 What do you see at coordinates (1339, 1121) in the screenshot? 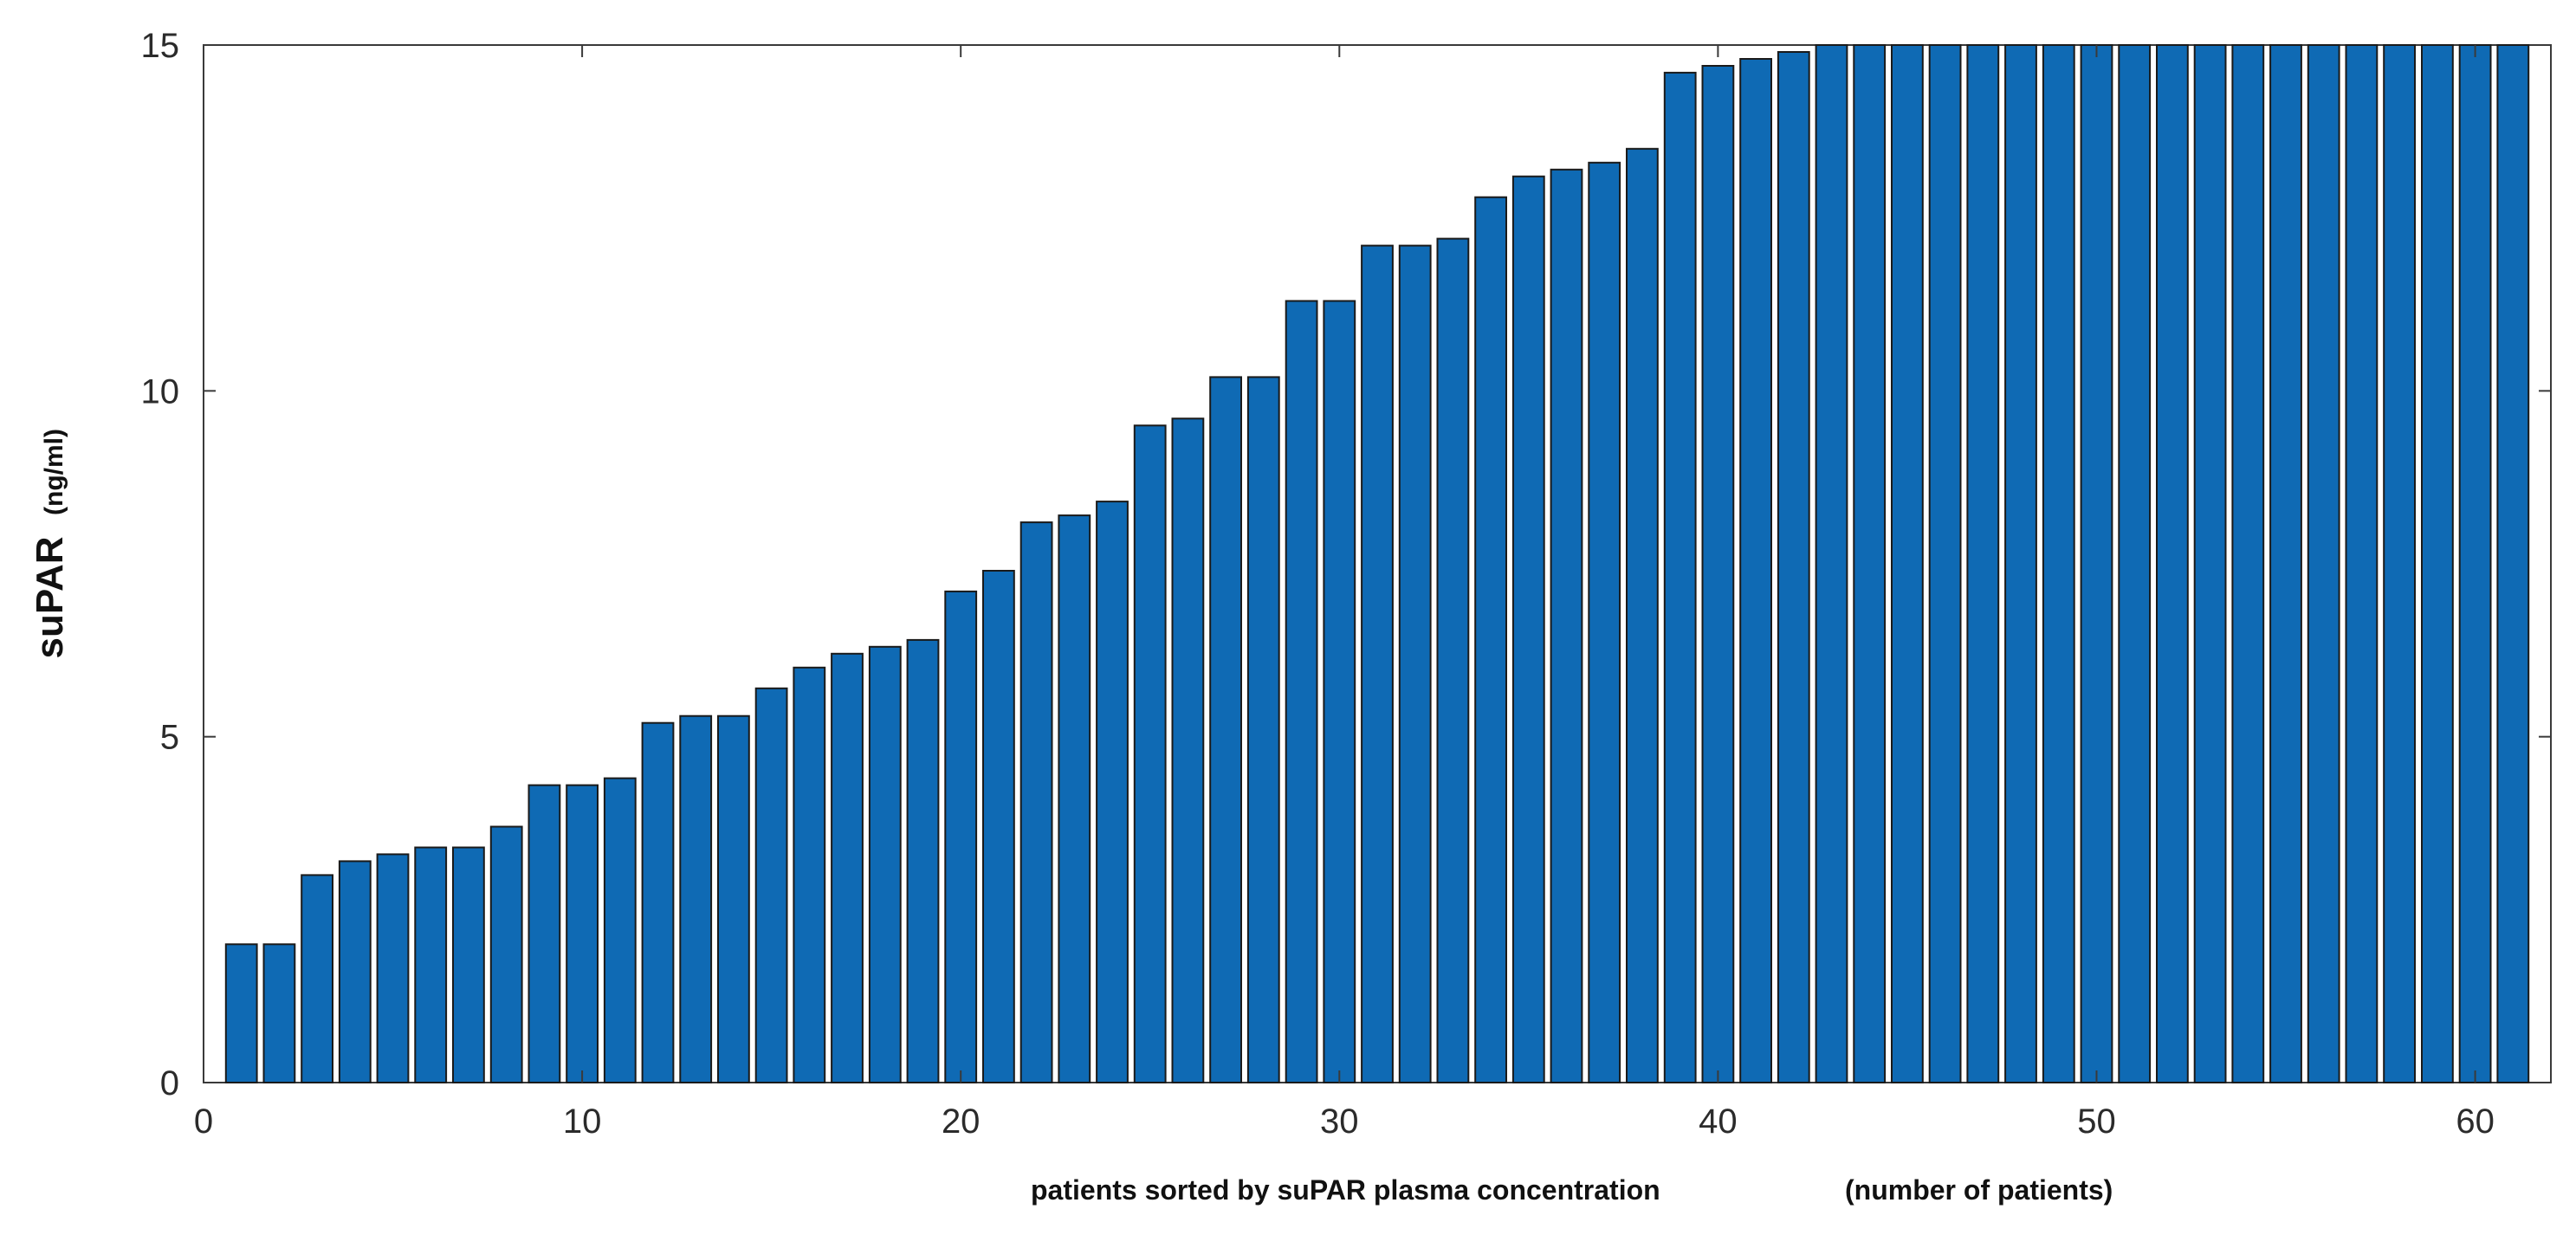
I see `x-tick-label-30: 30` at bounding box center [1339, 1121].